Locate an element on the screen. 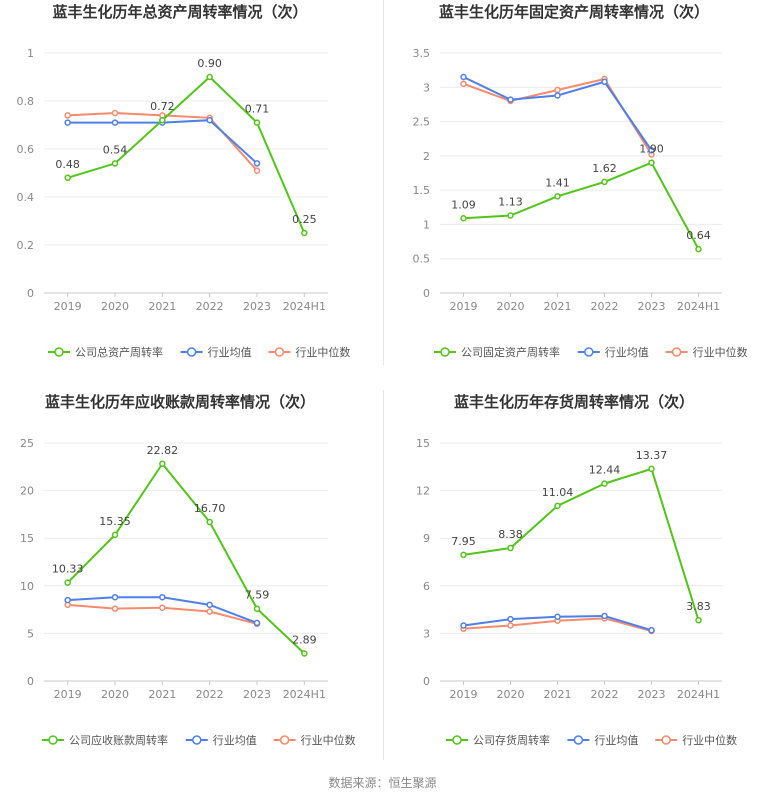  y-tick-label: 3 is located at coordinates (426, 87).